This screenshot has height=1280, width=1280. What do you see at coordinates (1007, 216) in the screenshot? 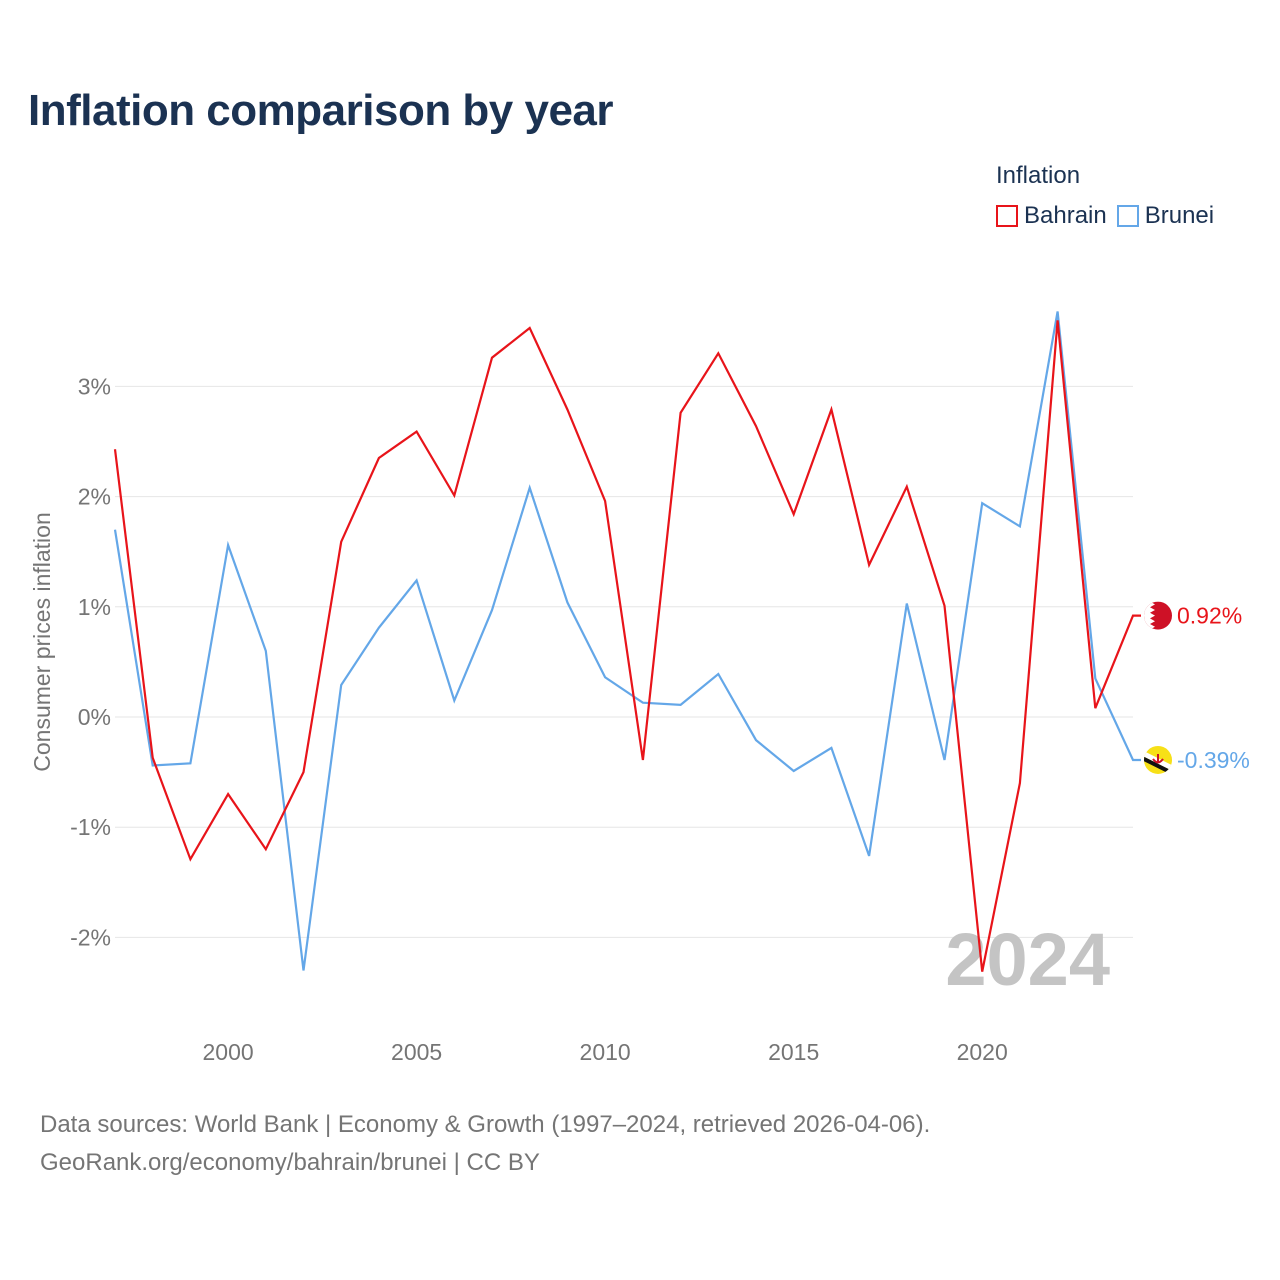
I see `legend-swatch-bahrain` at bounding box center [1007, 216].